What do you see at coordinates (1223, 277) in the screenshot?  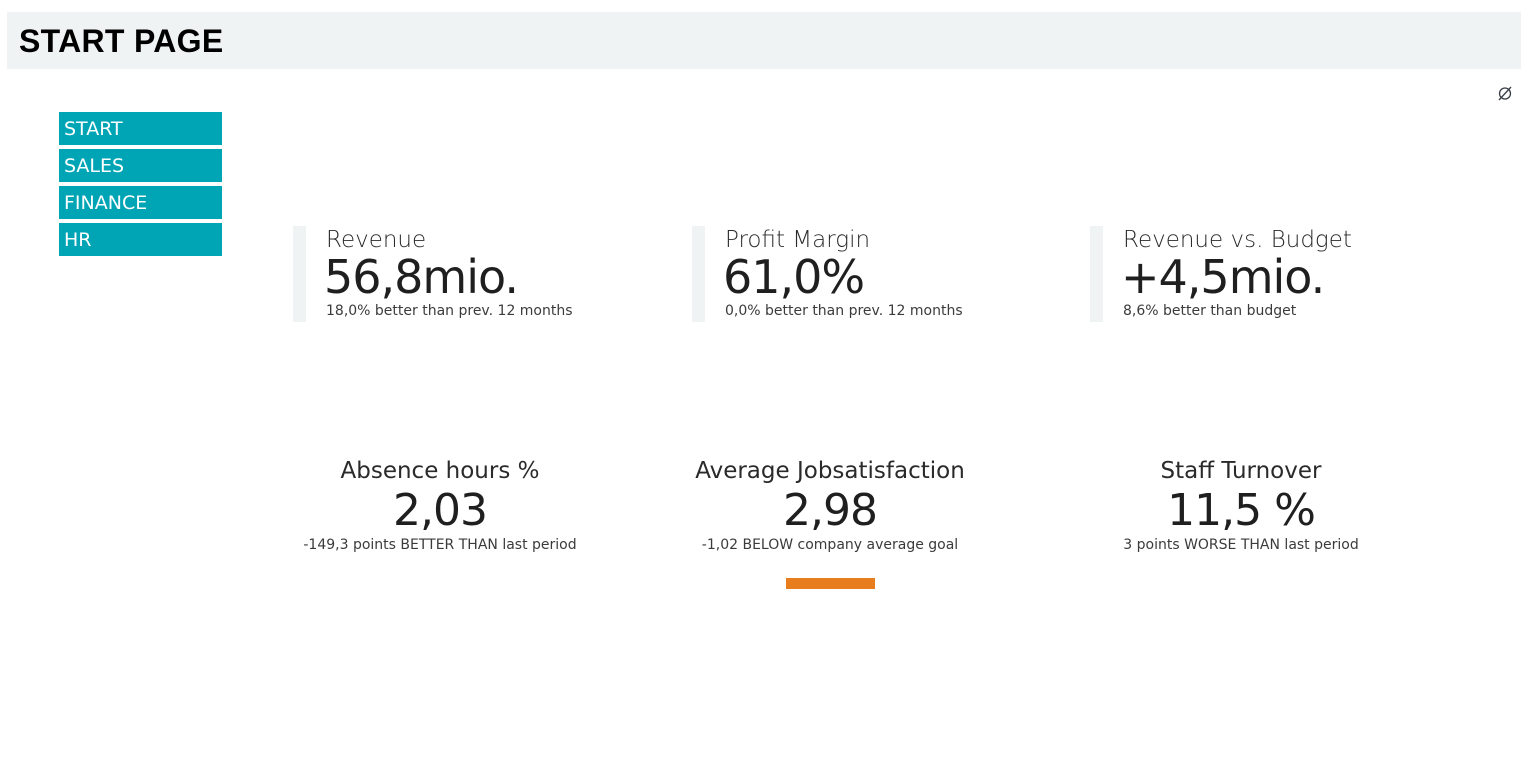 I see `kpi-value: +4,5mio.` at bounding box center [1223, 277].